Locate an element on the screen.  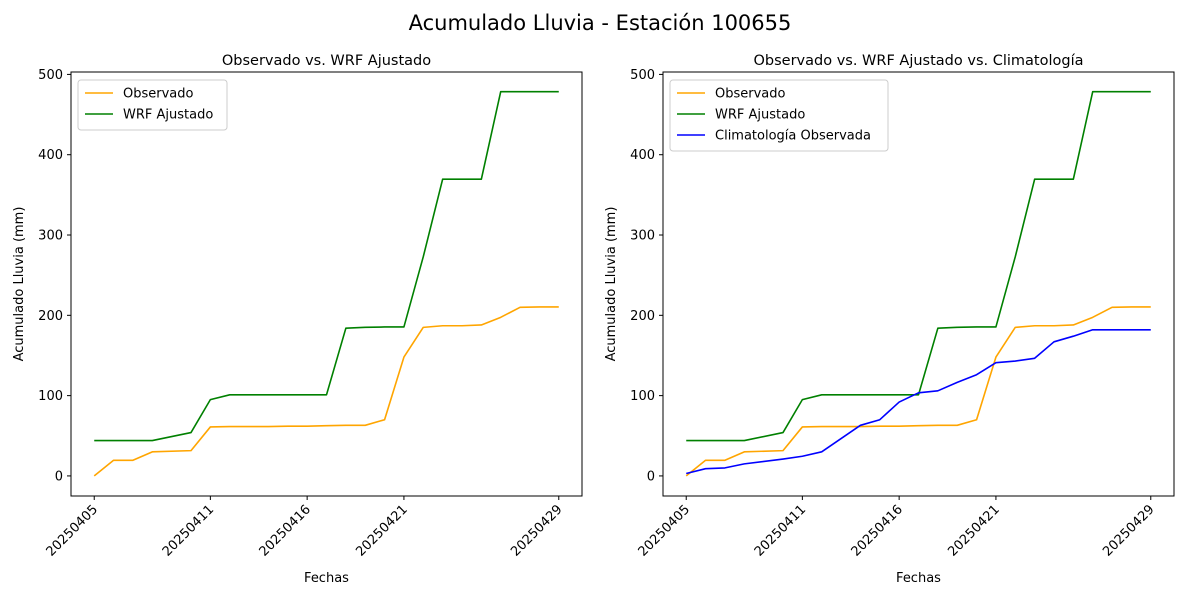
legend: Observado WRF Ajustado is located at coordinates (152, 105).